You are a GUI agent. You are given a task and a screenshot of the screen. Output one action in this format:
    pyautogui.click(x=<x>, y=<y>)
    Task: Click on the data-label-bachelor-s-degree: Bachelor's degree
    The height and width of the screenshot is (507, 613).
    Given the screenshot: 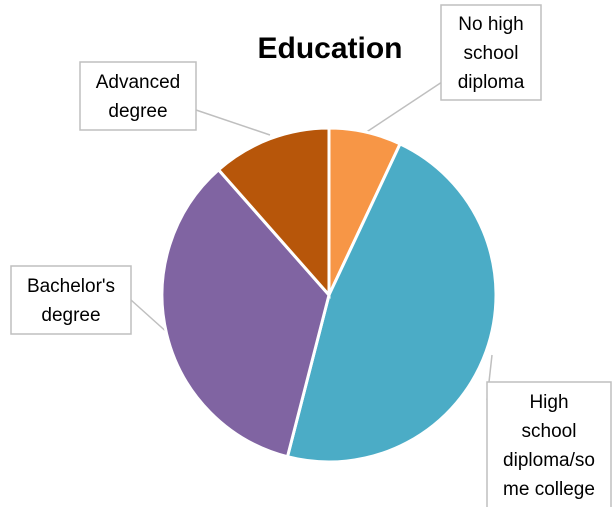 What is the action you would take?
    pyautogui.click(x=71, y=300)
    